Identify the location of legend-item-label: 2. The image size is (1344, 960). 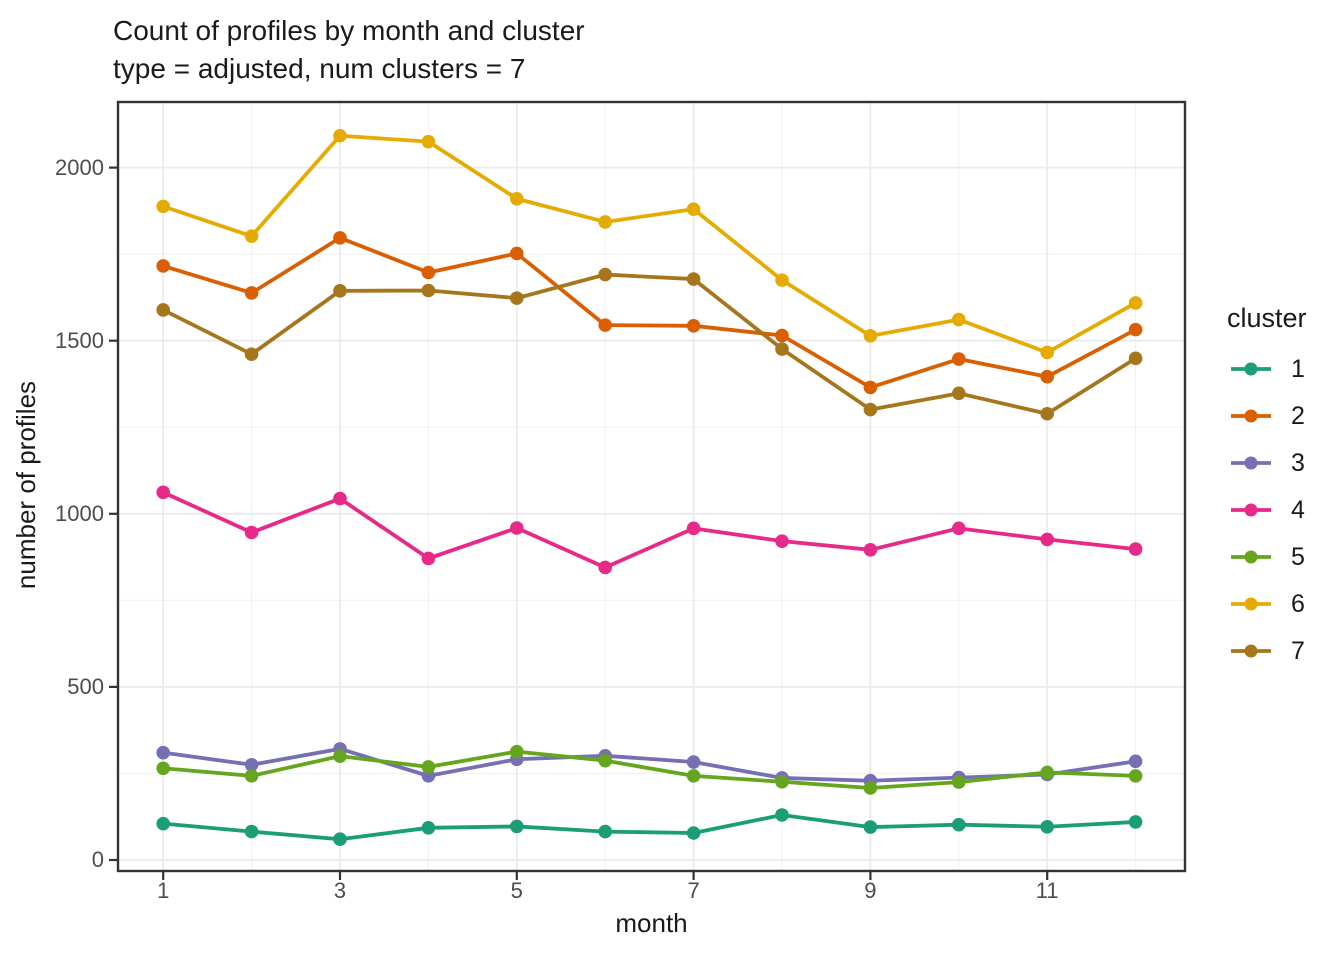
(1298, 415).